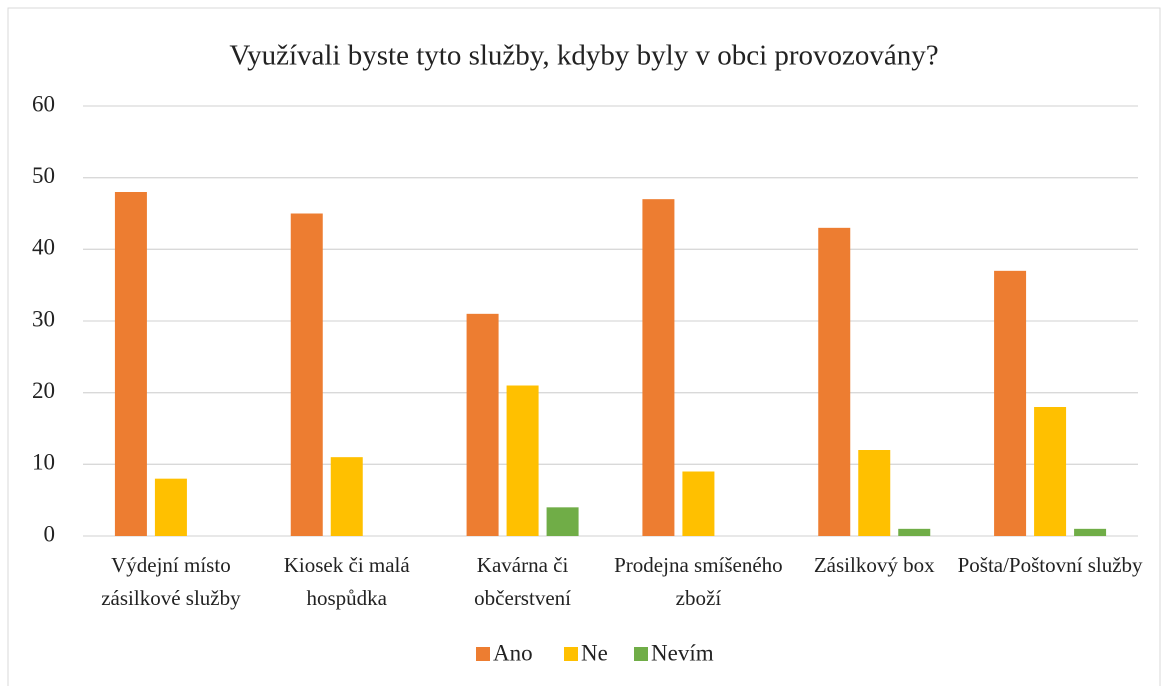  What do you see at coordinates (522, 581) in the screenshot?
I see `x-tick-label: Kavárna či občerstvení` at bounding box center [522, 581].